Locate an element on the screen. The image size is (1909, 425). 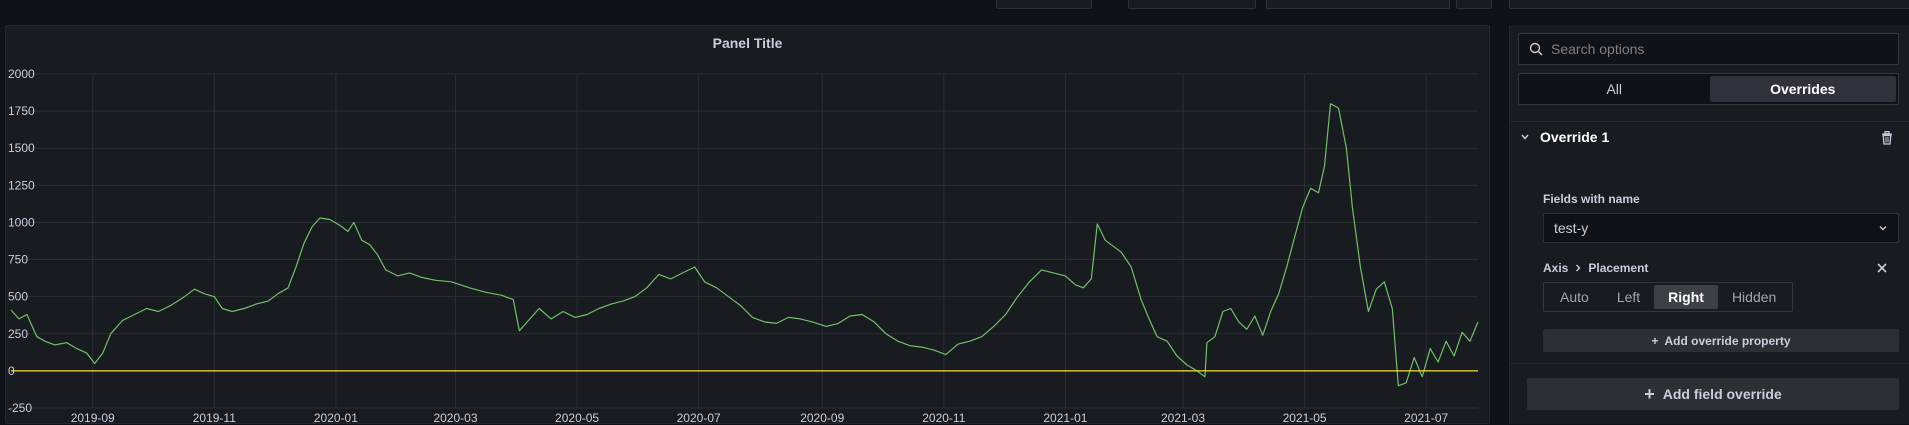
x-tick-label: 2020-03 is located at coordinates (455, 418).